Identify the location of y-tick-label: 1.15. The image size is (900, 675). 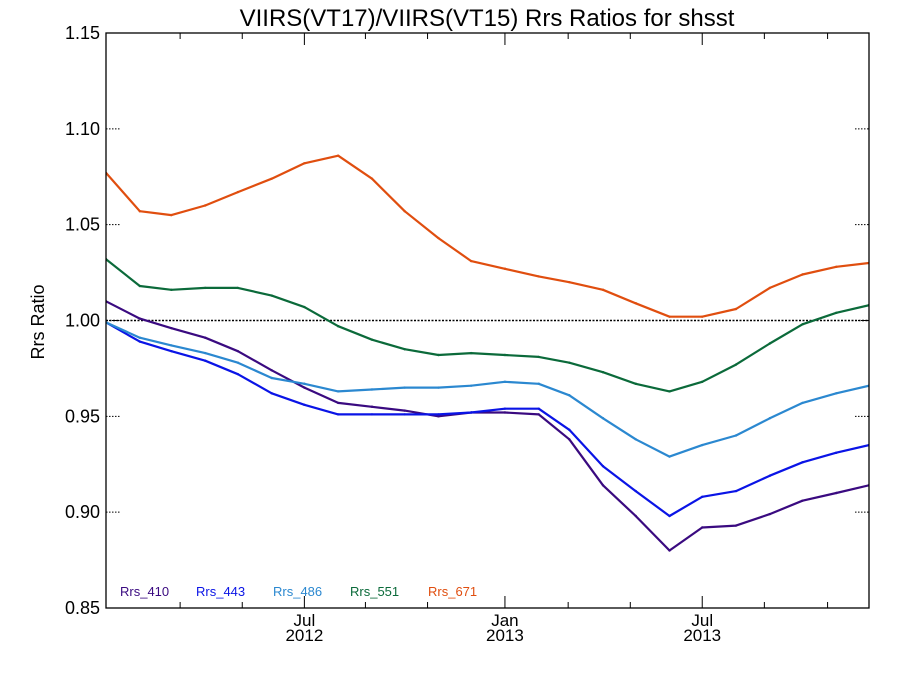
(82, 33).